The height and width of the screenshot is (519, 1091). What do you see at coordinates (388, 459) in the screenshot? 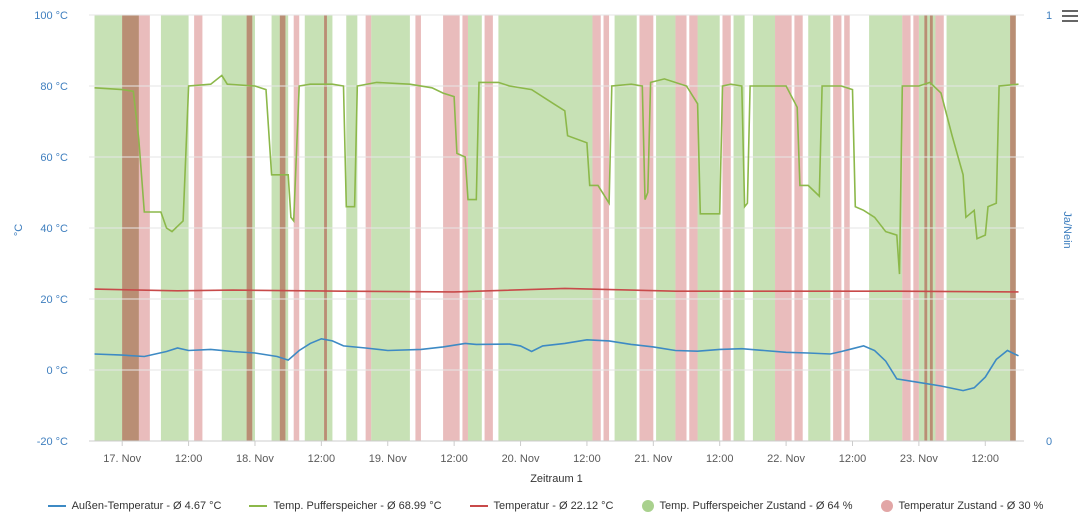
I see `x-tick-label: 19. Nov` at bounding box center [388, 459].